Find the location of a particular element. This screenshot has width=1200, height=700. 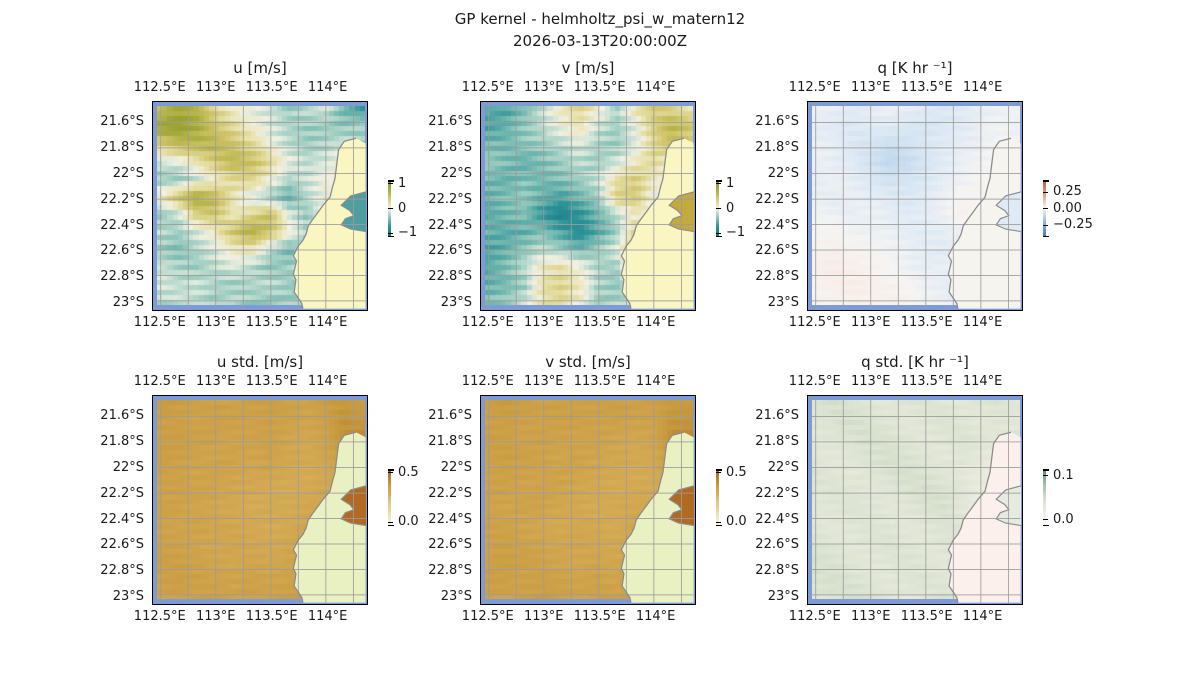

land-u is located at coordinates (329, 223).